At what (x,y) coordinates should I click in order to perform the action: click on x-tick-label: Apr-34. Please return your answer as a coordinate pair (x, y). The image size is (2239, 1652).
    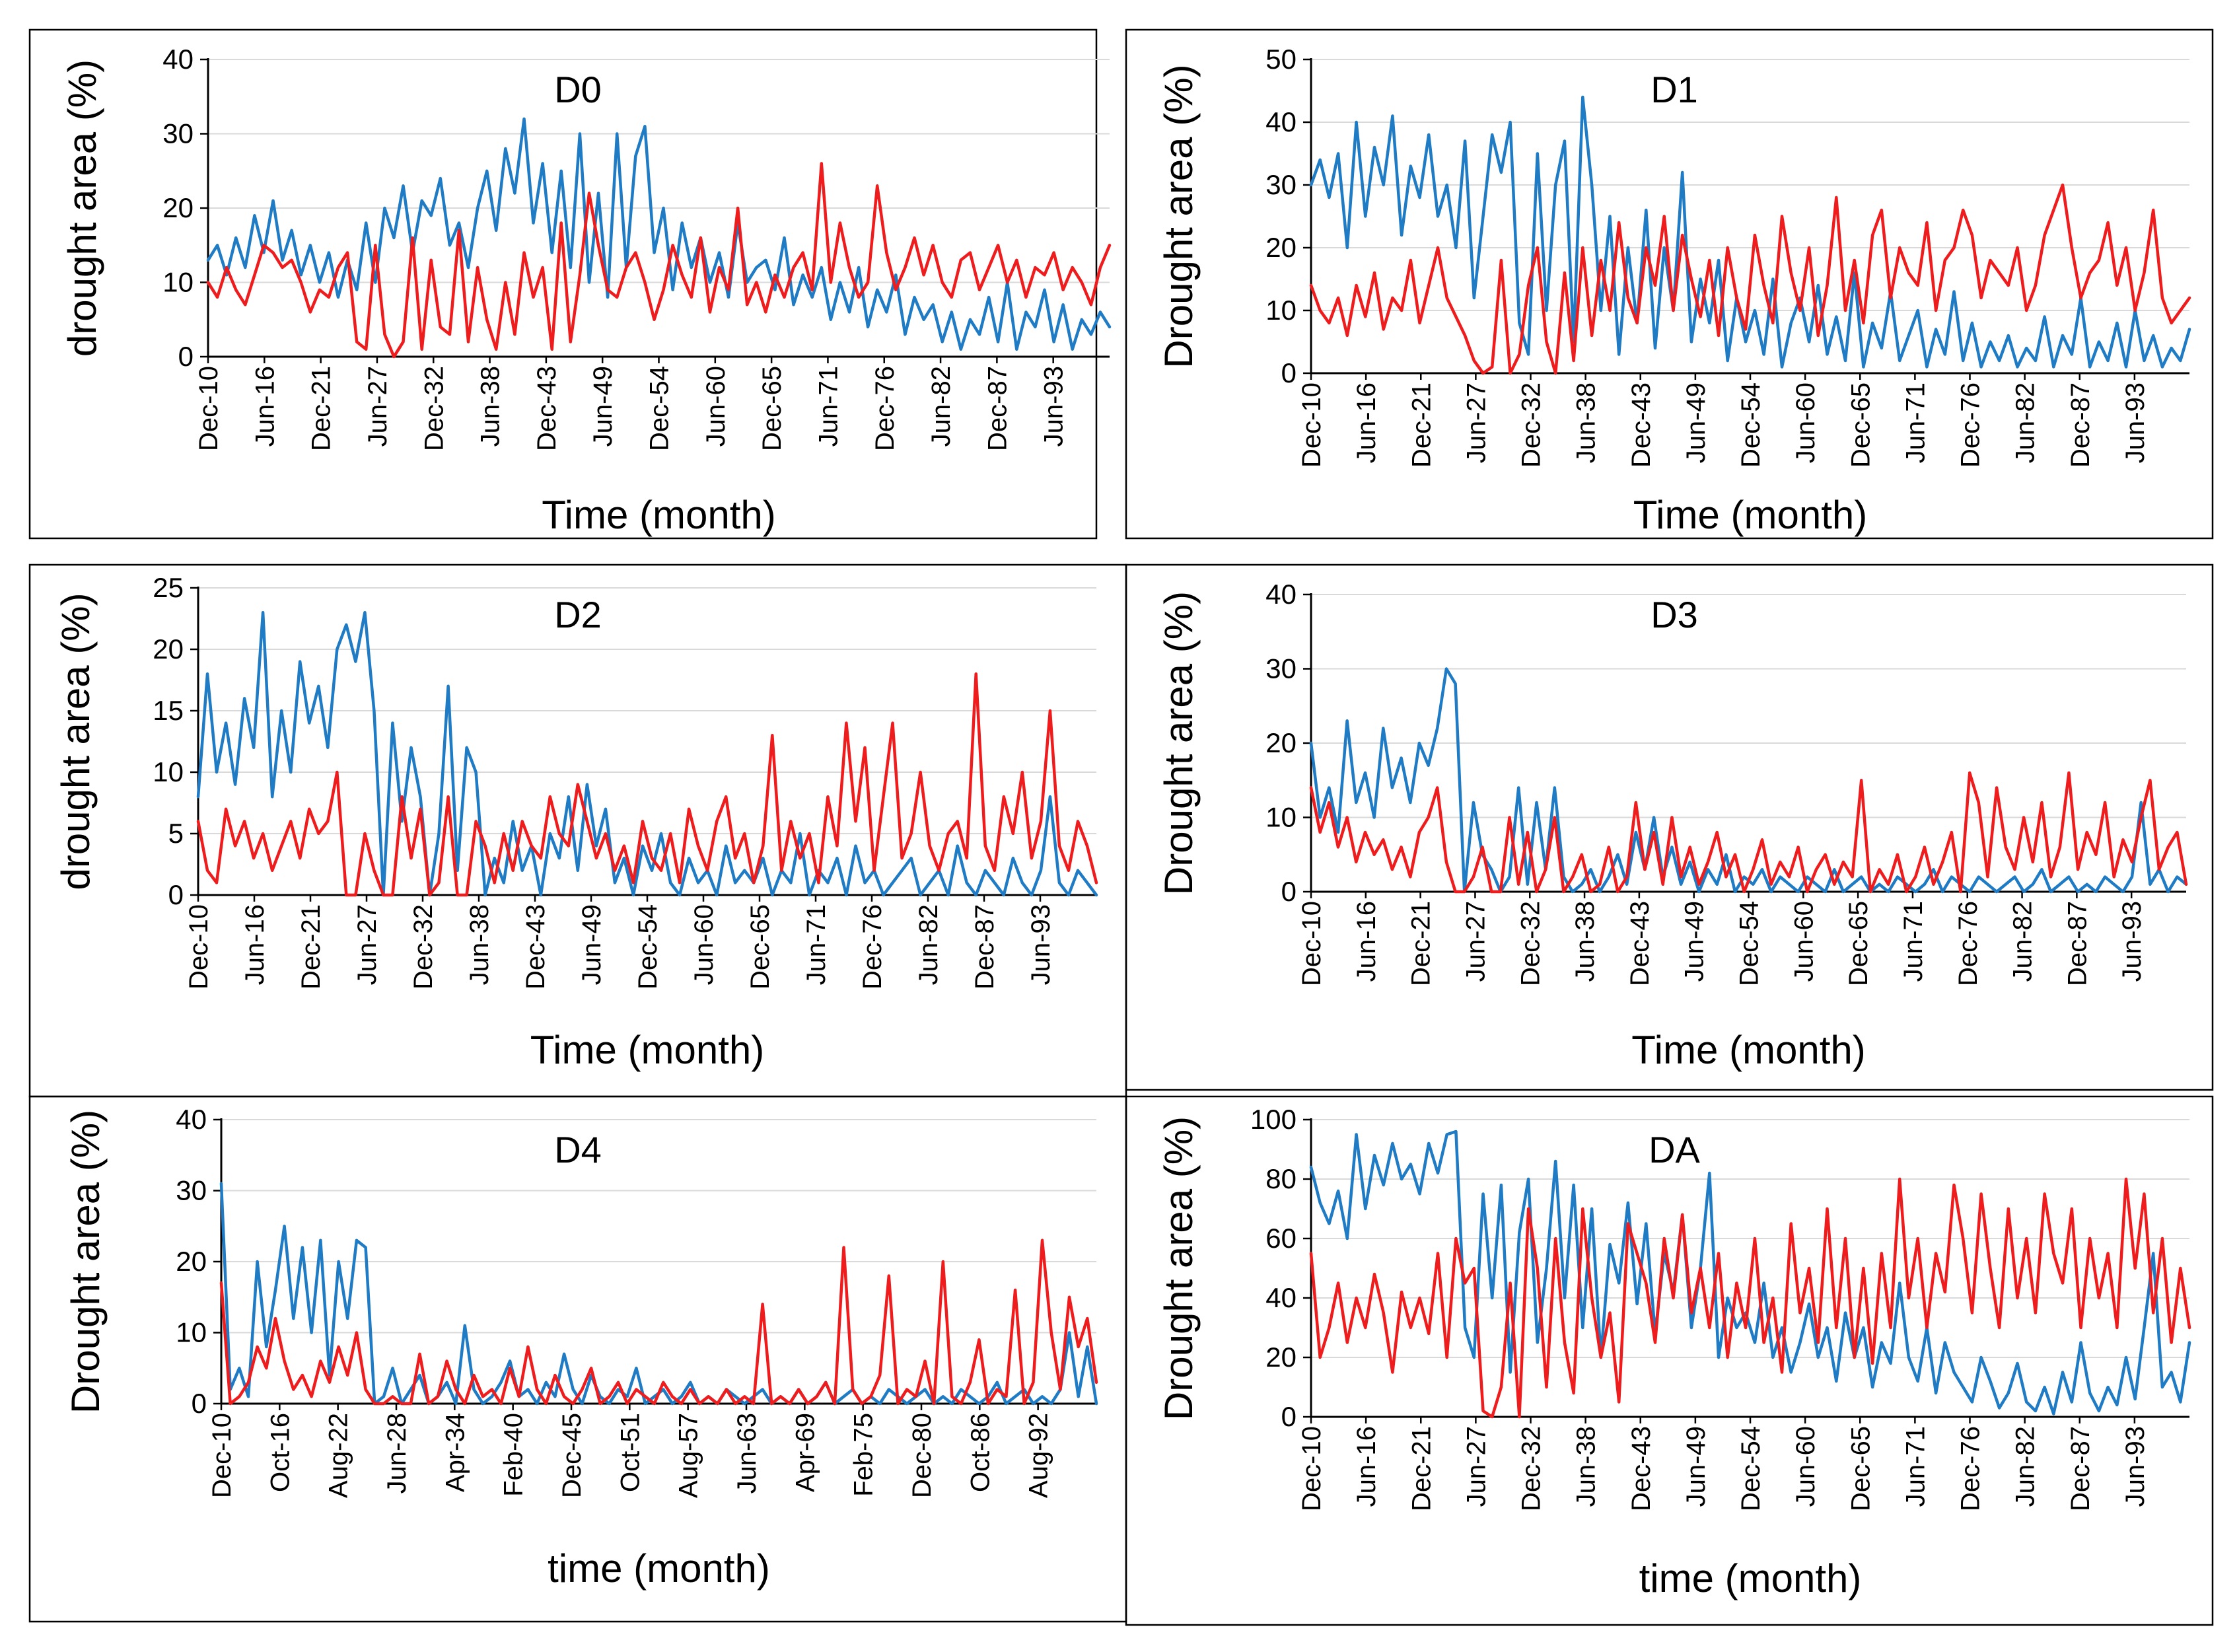
    Looking at the image, I should click on (455, 1452).